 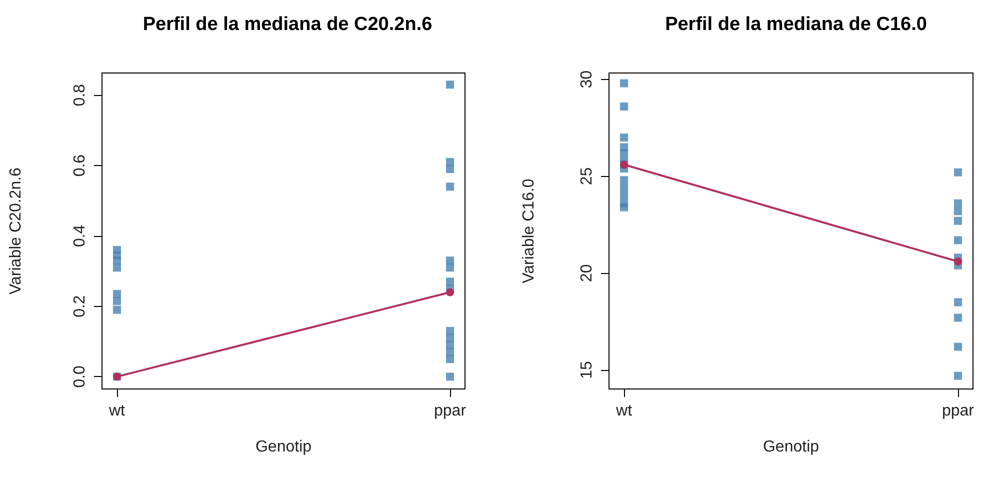 What do you see at coordinates (80, 95) in the screenshot?
I see `y-tick-label: 0.8` at bounding box center [80, 95].